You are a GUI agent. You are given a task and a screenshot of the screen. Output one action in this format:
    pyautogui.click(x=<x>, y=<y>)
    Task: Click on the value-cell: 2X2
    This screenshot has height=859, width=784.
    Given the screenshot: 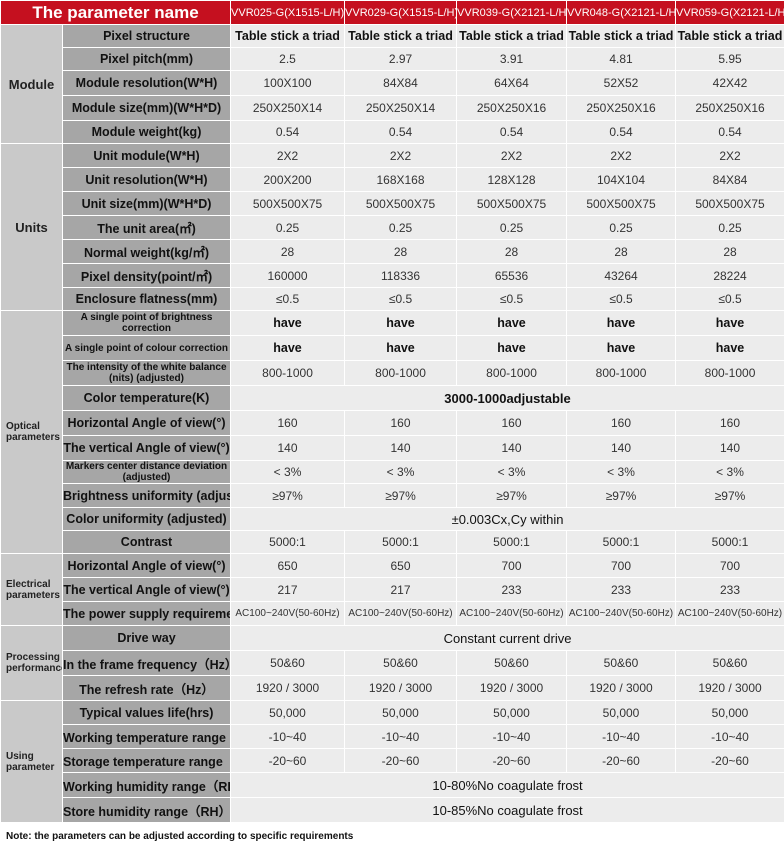 What is the action you would take?
    pyautogui.click(x=729, y=155)
    